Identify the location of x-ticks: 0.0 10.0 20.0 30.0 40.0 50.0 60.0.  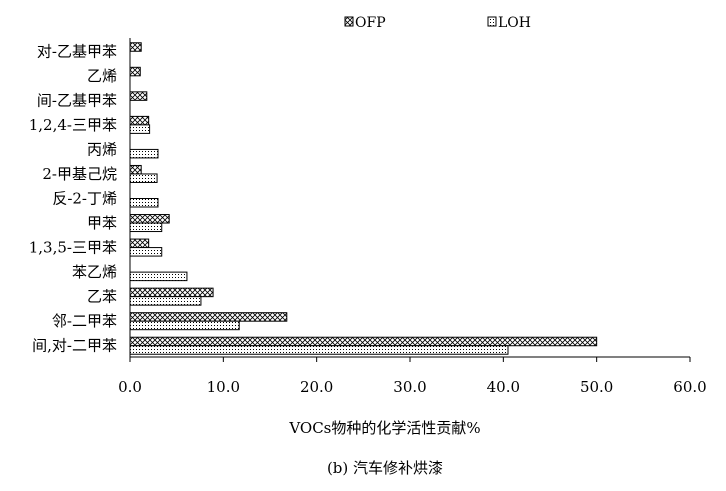
(412, 376).